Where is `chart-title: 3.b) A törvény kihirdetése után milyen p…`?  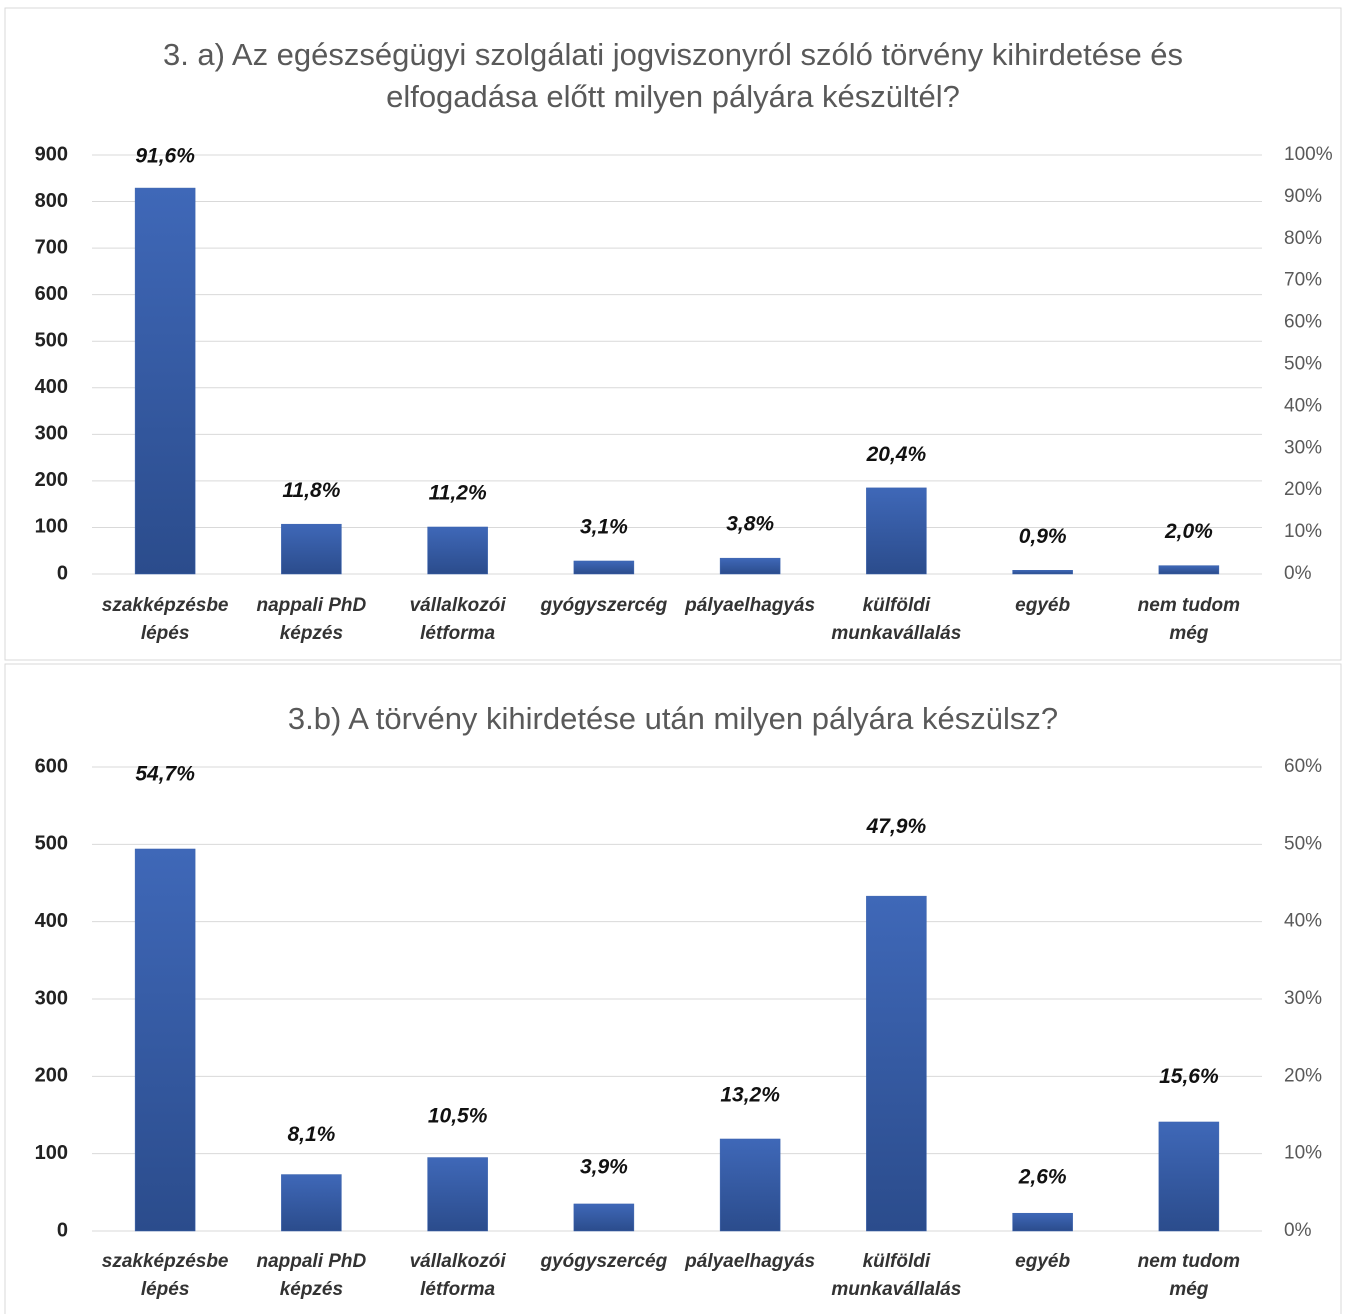 chart-title: 3.b) A törvény kihirdetése után milyen p… is located at coordinates (673, 718).